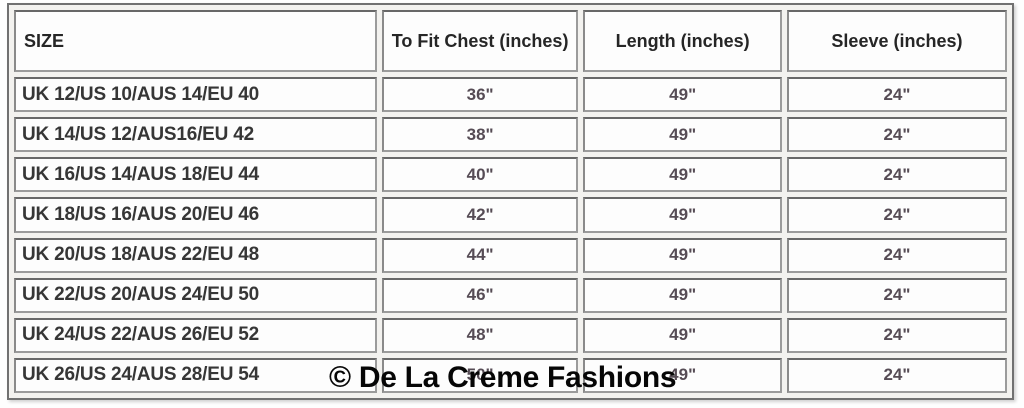 This screenshot has height=408, width=1024. Describe the element at coordinates (195, 135) in the screenshot. I see `size-cell: UK 14/US 12/AUS16/EU 42` at that location.